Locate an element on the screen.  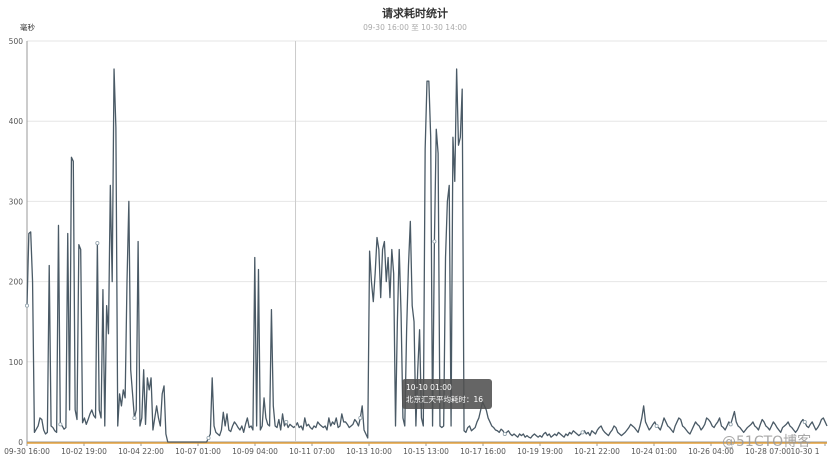
watermark: @51CTO博客 is located at coordinates (767, 442).